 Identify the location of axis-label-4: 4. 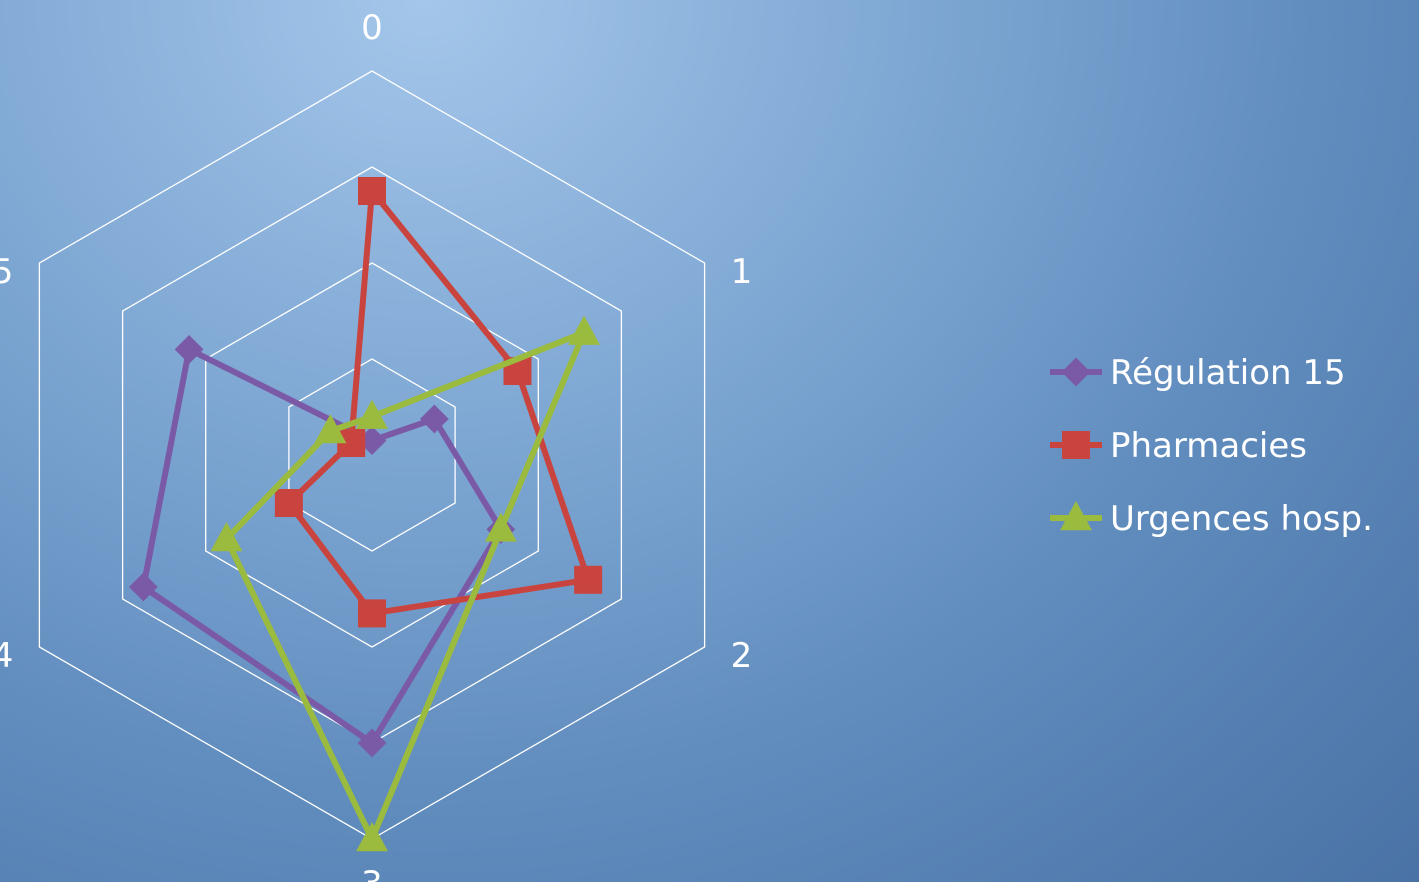
(6, 656).